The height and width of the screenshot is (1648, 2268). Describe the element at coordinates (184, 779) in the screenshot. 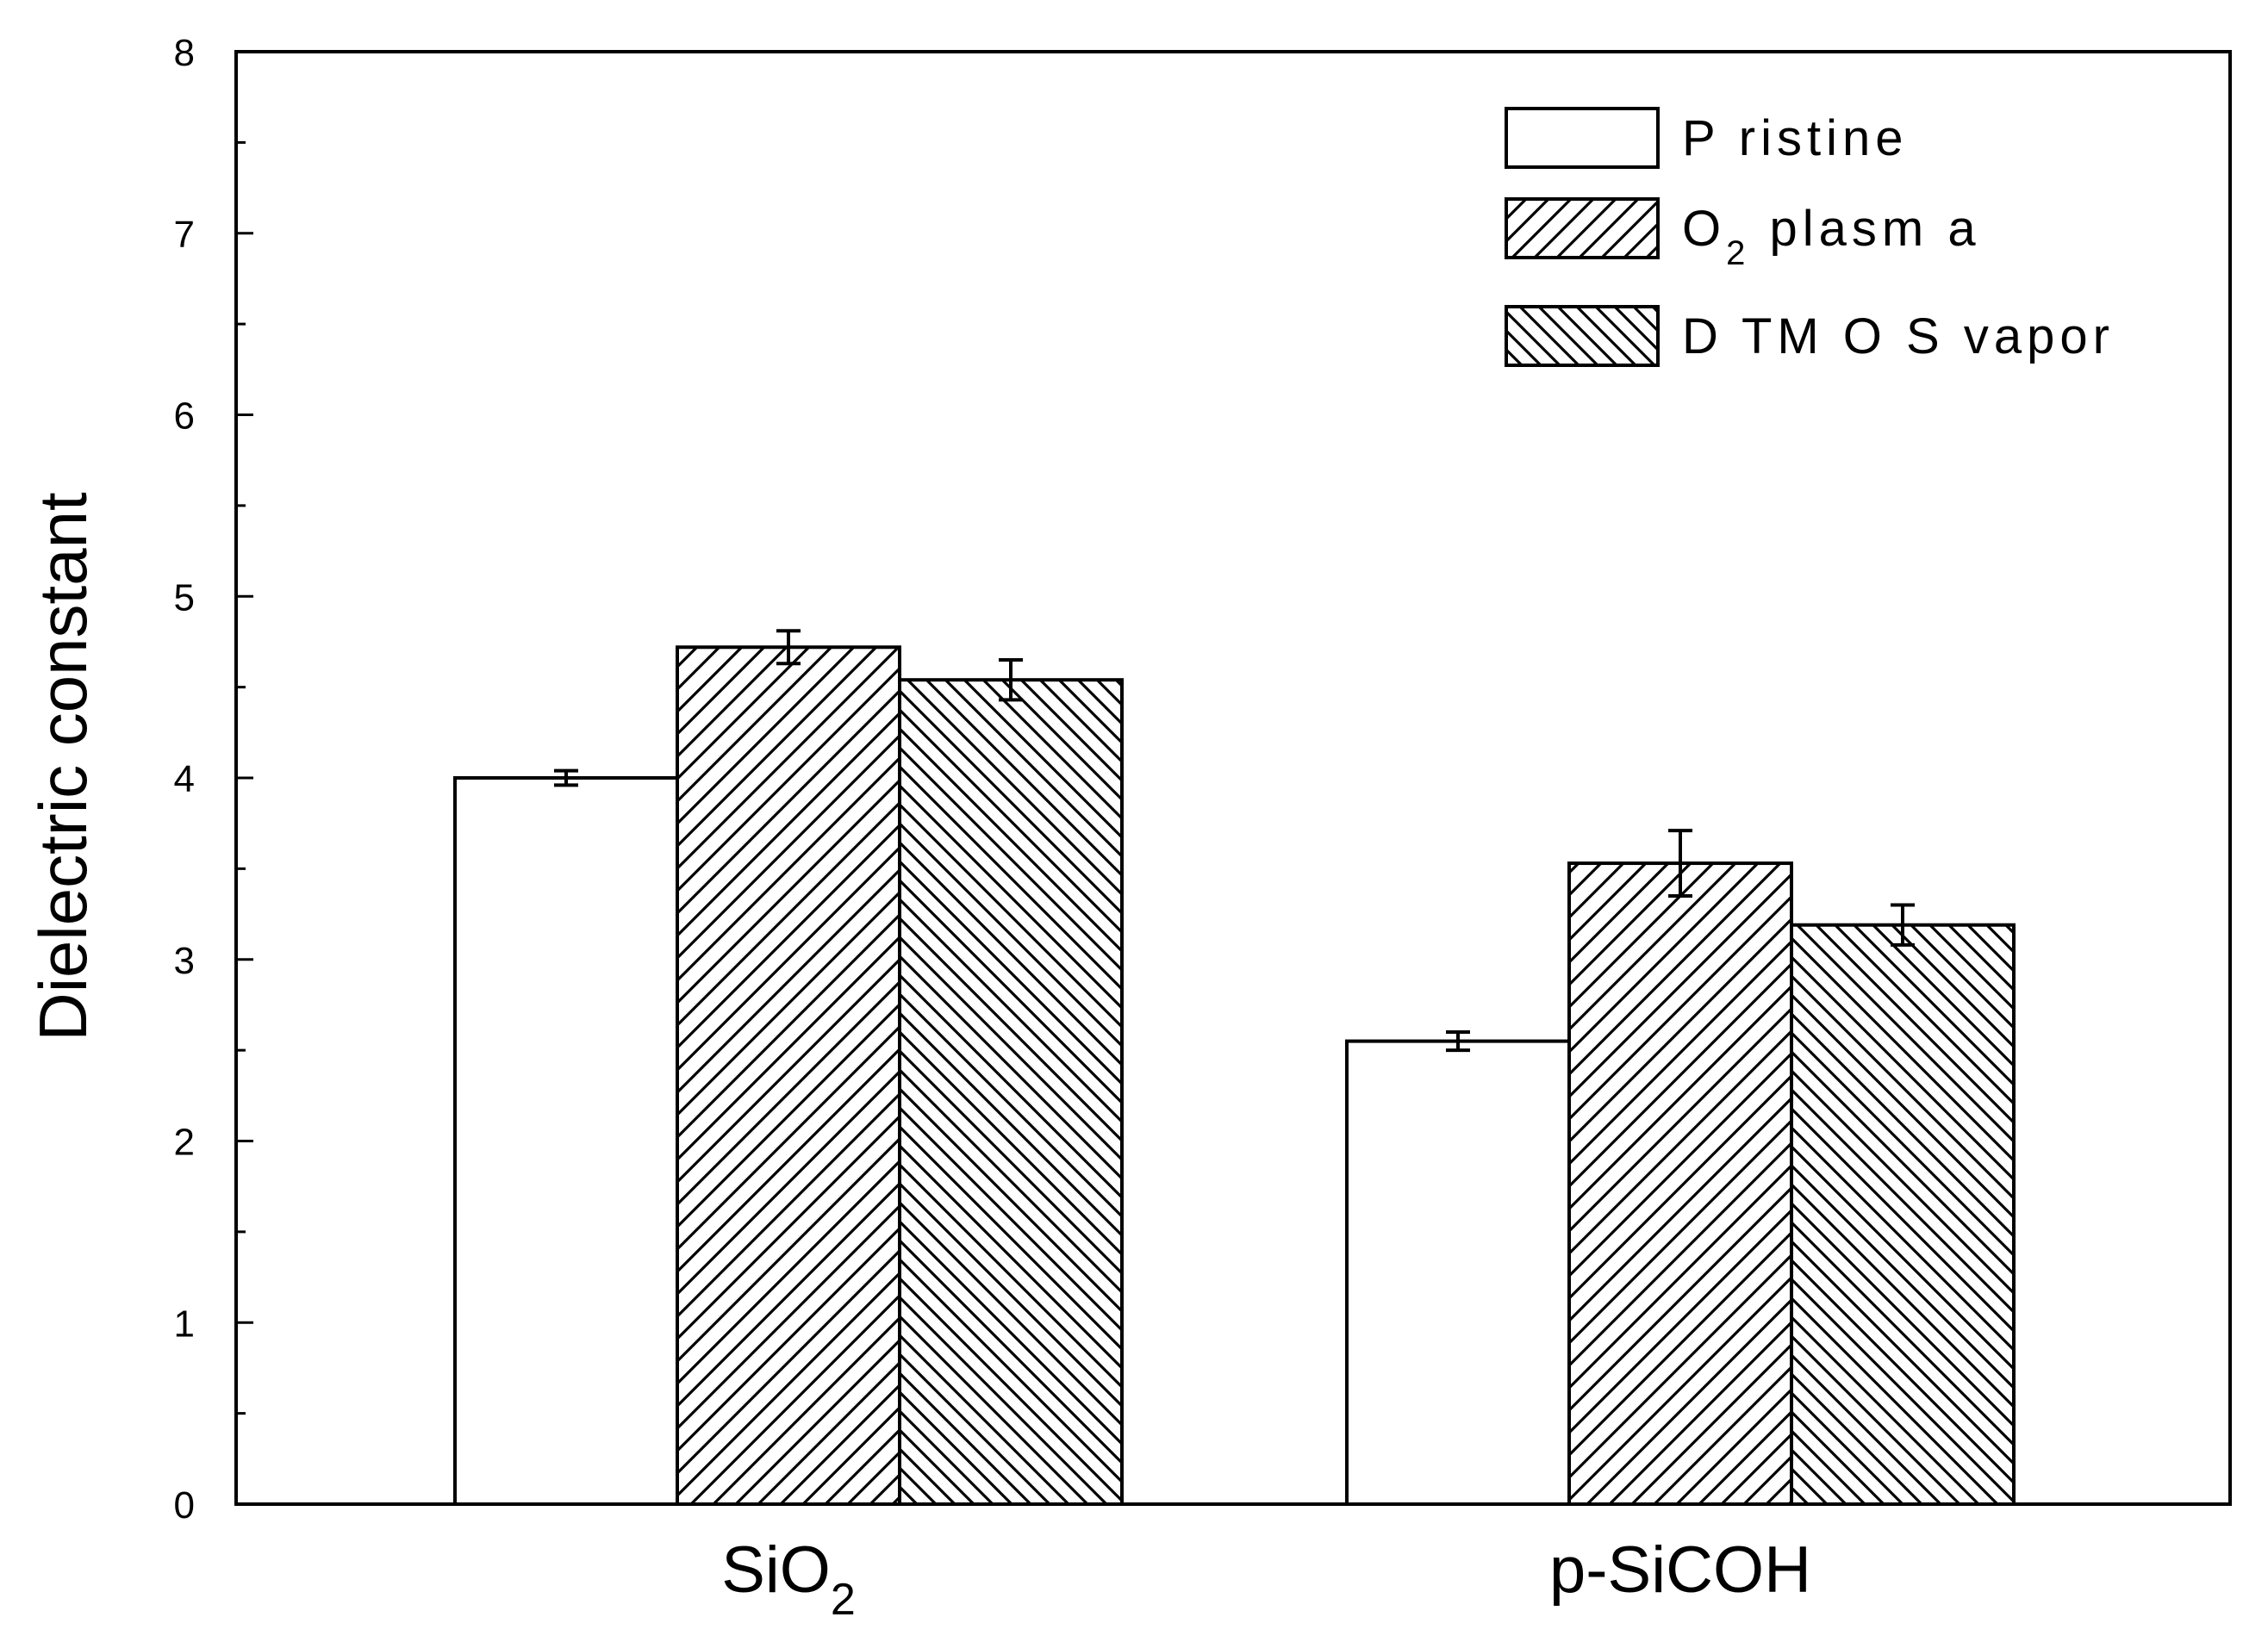

I see `y-tick-label-4: 4` at that location.